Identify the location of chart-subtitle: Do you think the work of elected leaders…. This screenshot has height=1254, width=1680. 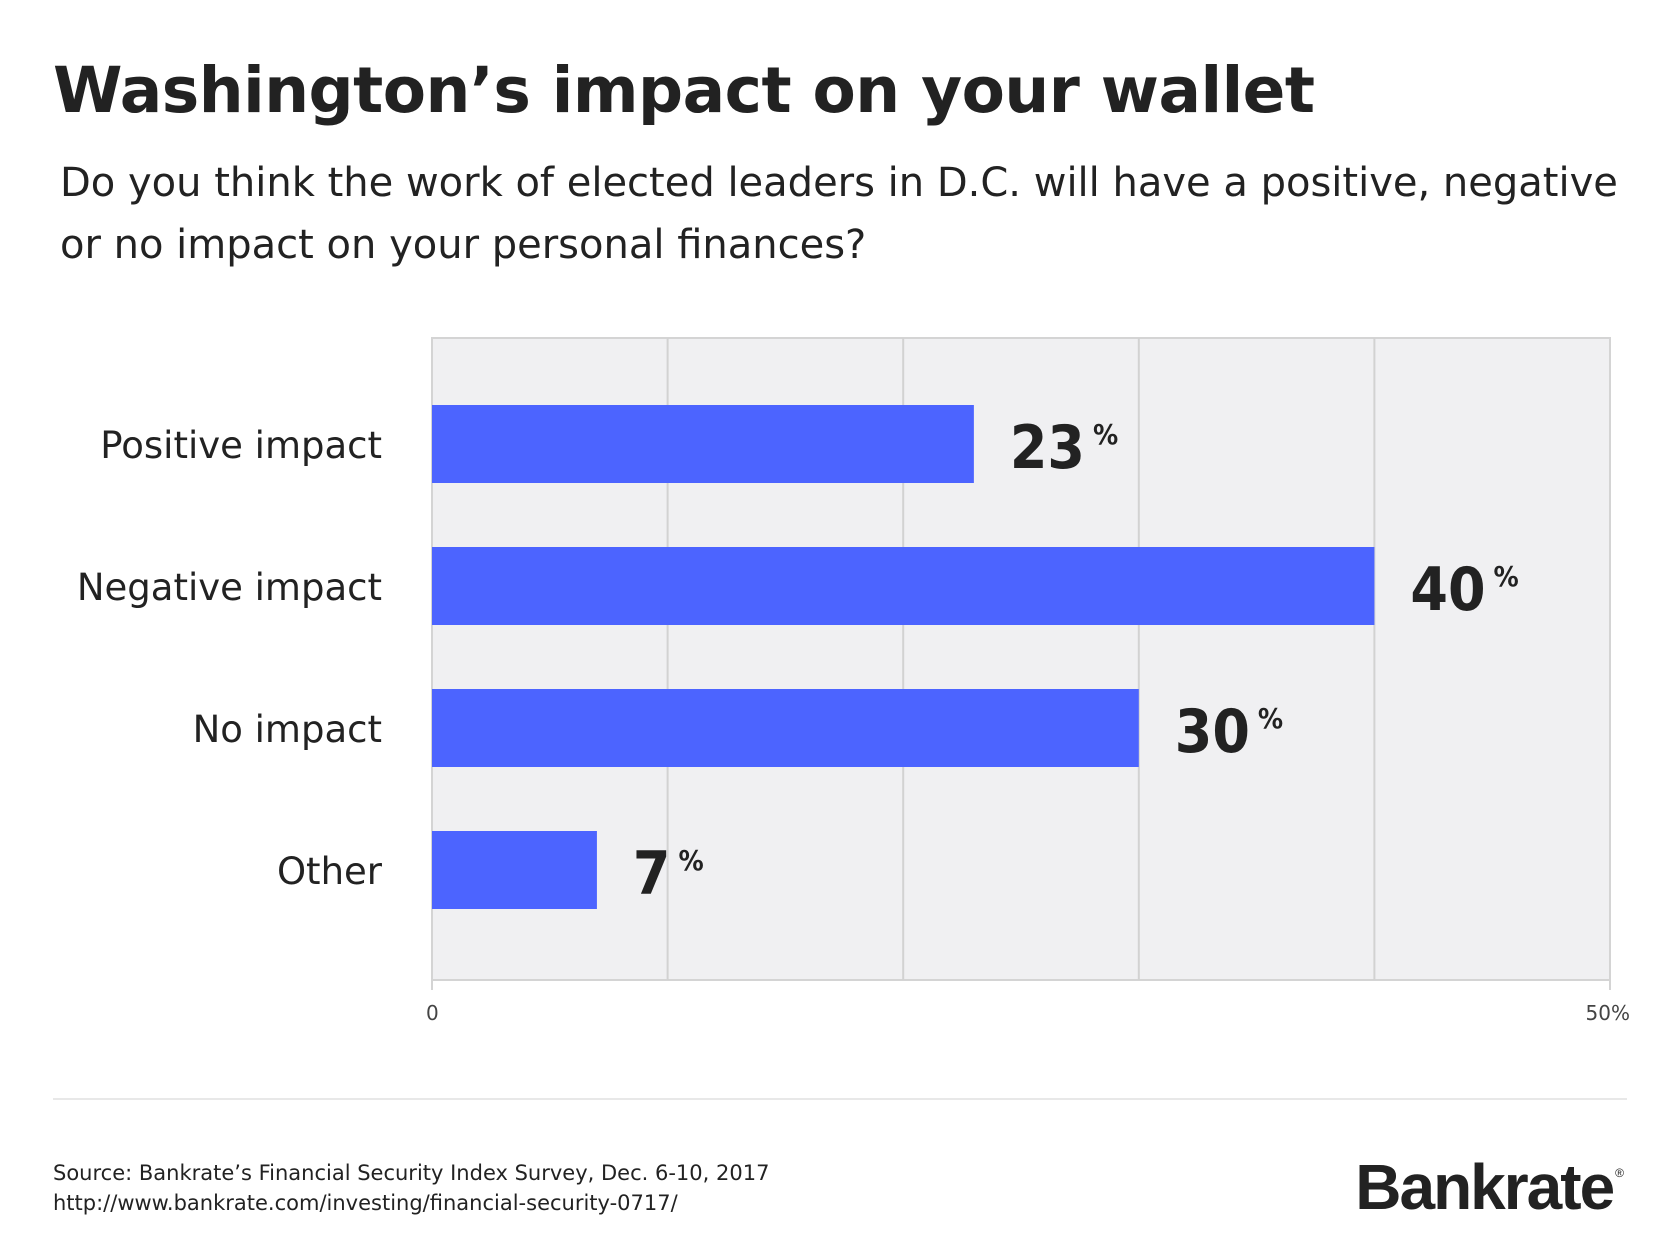
(839, 214).